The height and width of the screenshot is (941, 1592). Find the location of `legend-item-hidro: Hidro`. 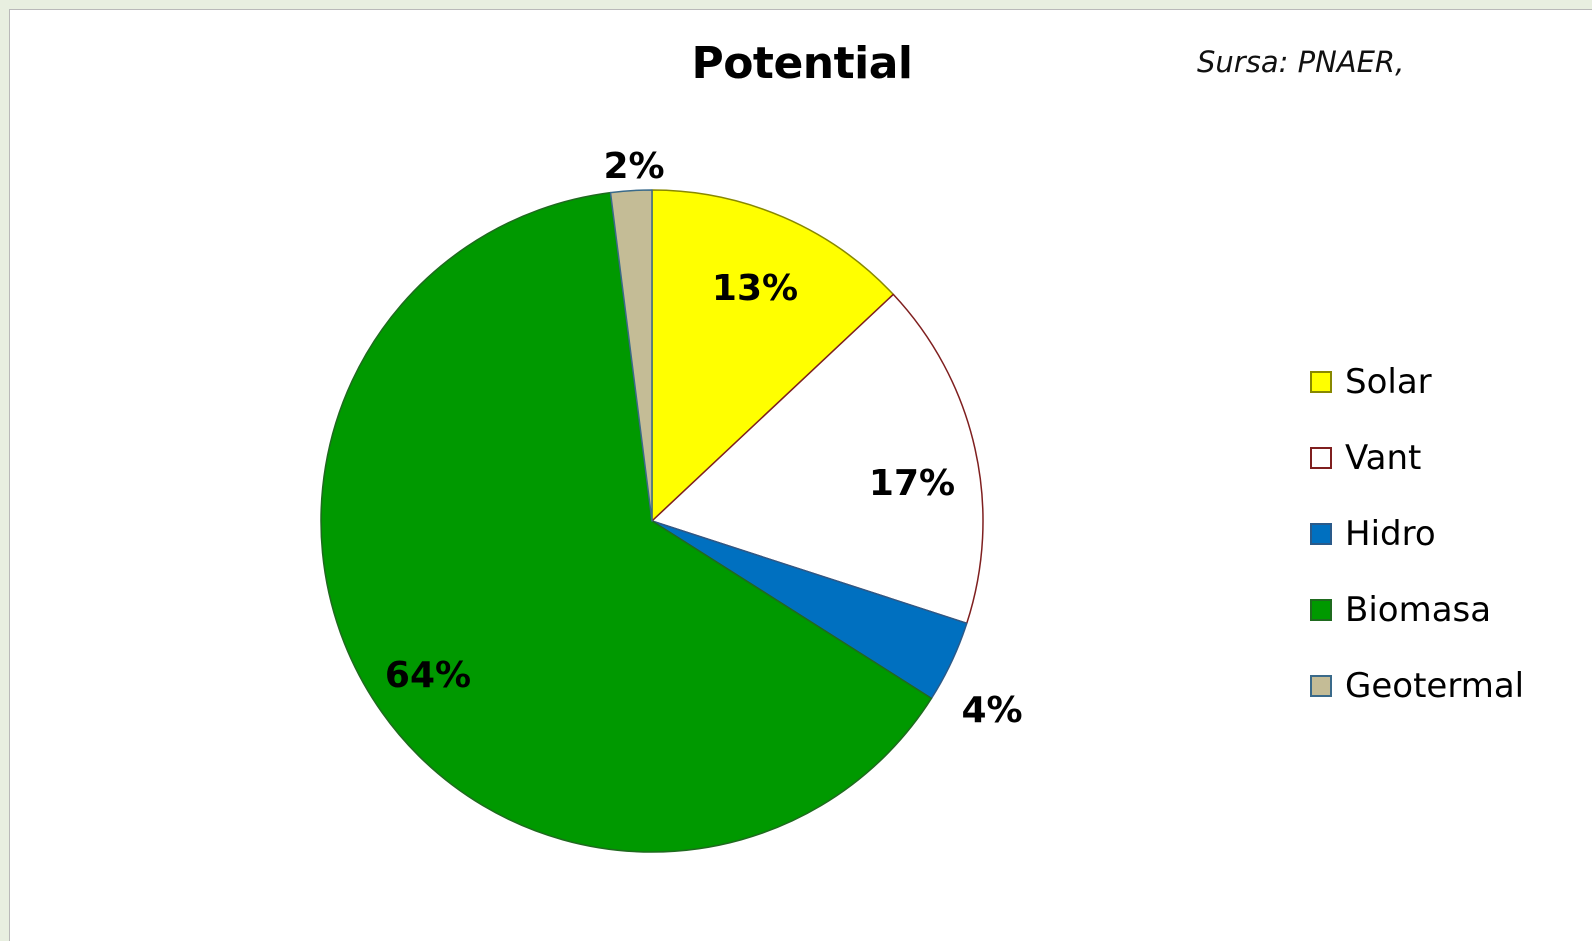

legend-item-hidro: Hidro is located at coordinates (1417, 534).